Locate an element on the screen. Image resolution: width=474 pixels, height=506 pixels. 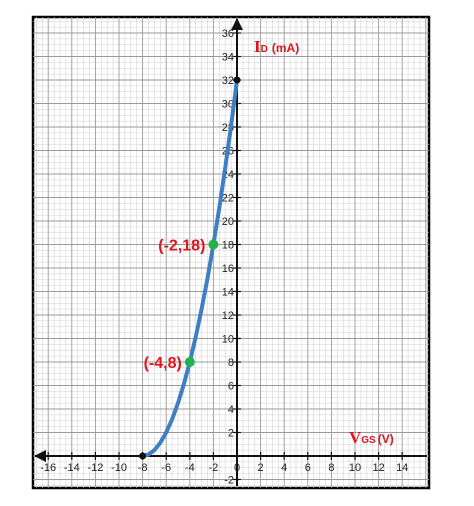
y-tick-label: 36 is located at coordinates (228, 34).